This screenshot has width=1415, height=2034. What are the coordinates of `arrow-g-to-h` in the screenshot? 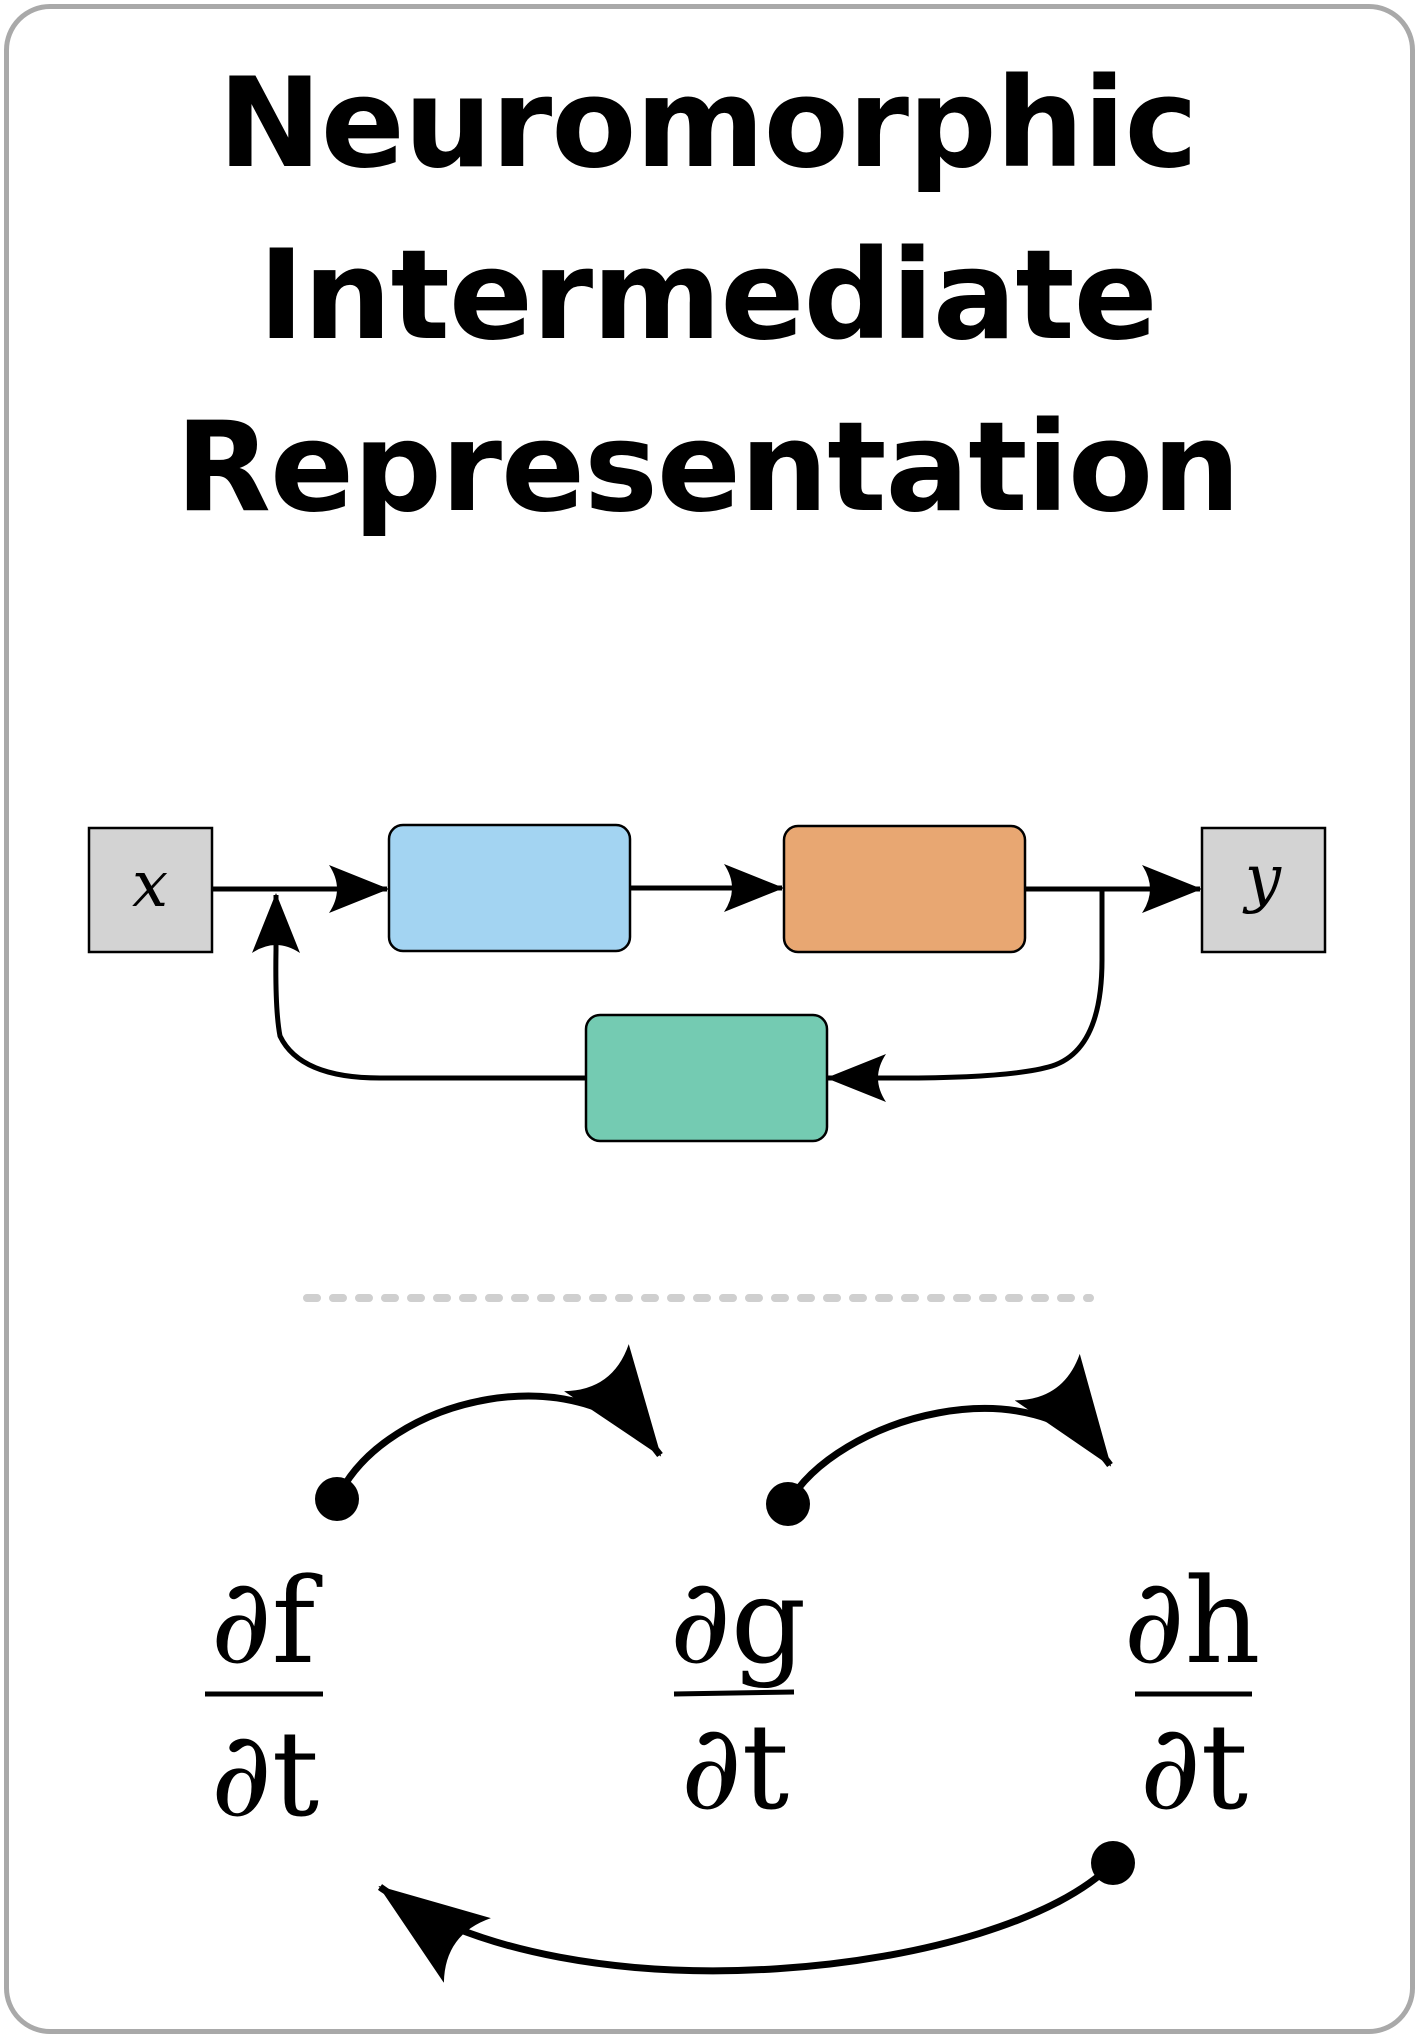 It's located at (939, 1439).